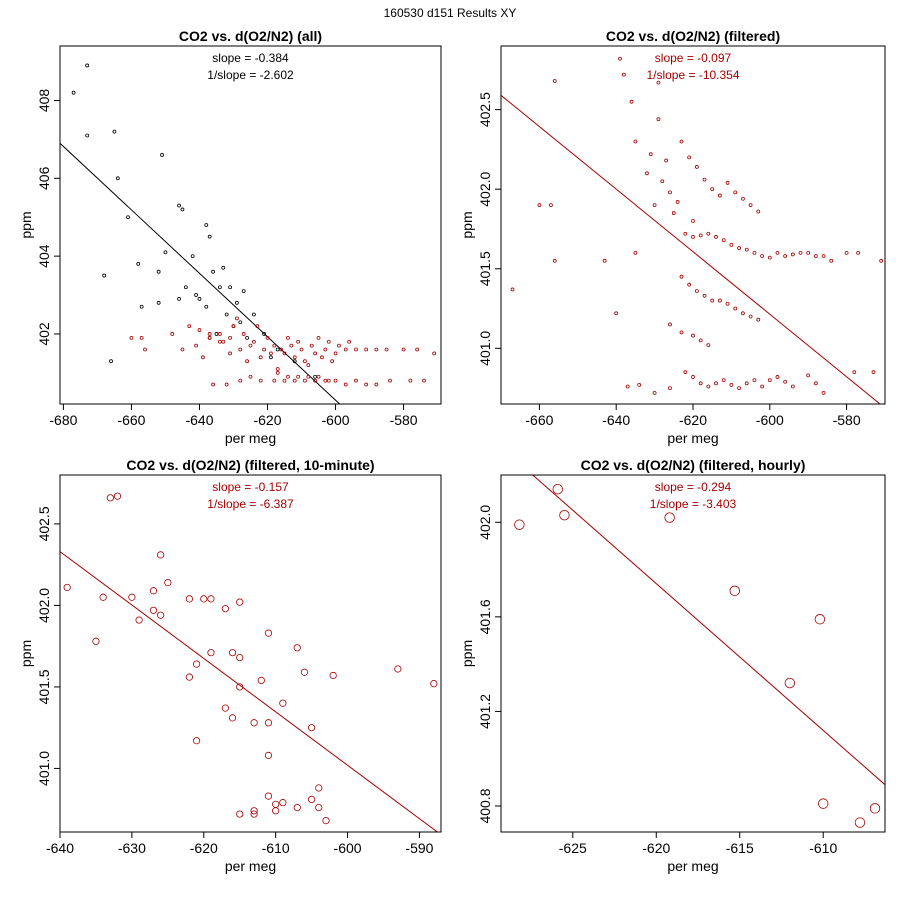  What do you see at coordinates (44, 686) in the screenshot?
I see `y-tick-label: 401.5` at bounding box center [44, 686].